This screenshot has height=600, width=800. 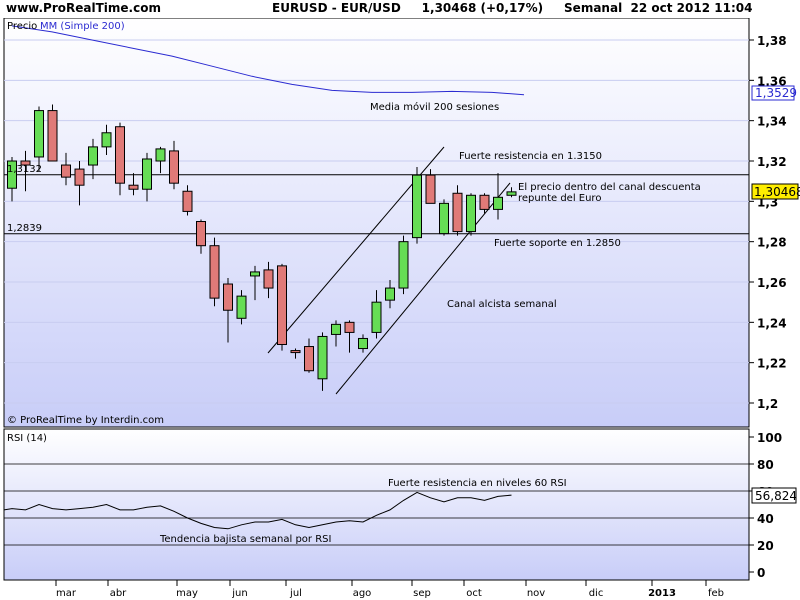 What do you see at coordinates (268, 60) in the screenshot?
I see `ma200-line` at bounding box center [268, 60].